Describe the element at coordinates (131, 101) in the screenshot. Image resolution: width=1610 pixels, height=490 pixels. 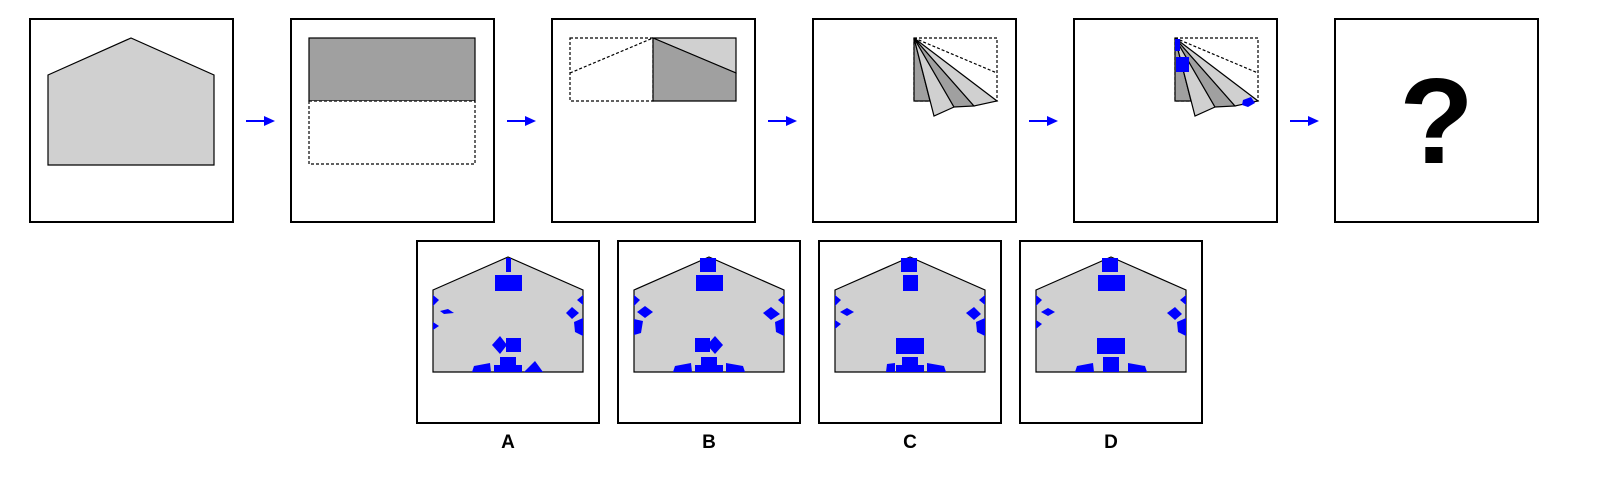
I see `unfolded-paper` at that location.